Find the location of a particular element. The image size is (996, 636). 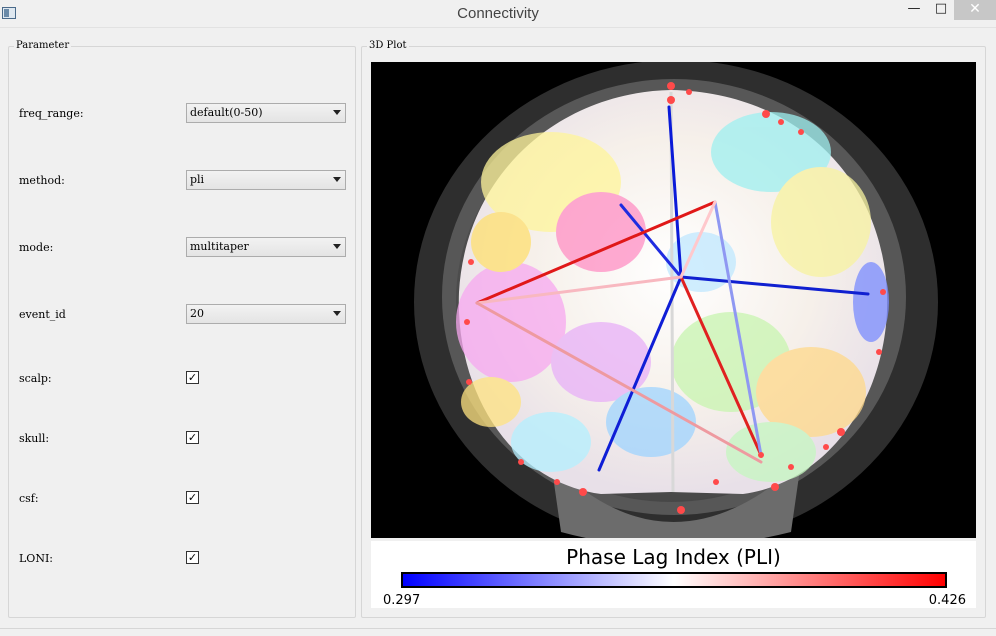

colorbar: Phase Lag Index (PLI) 0.297 0.426 is located at coordinates (673, 574).